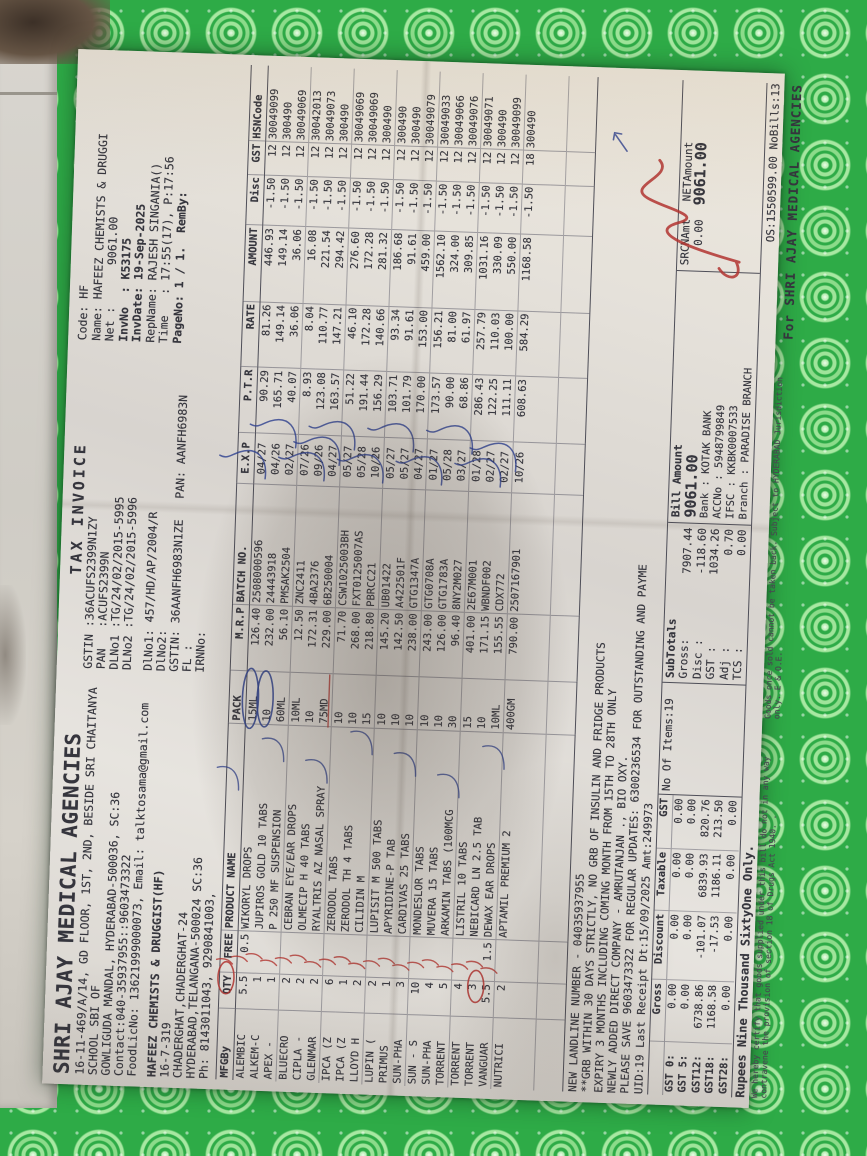 The height and width of the screenshot is (1156, 867). I want to click on net-amount-value: 9061.00, so click(700, 173).